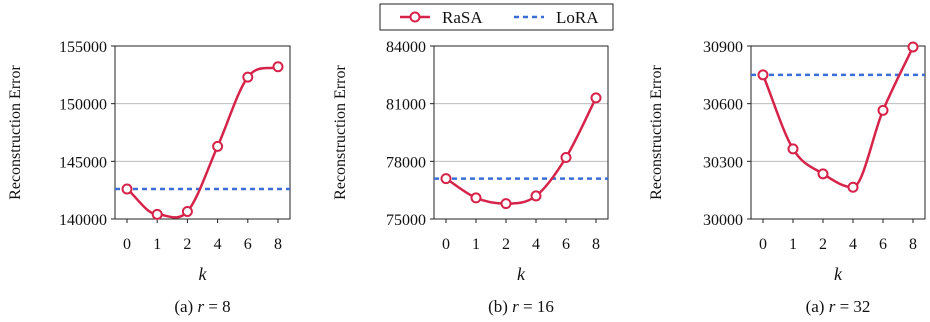  What do you see at coordinates (723, 220) in the screenshot?
I see `y-tick-label: 30000` at bounding box center [723, 220].